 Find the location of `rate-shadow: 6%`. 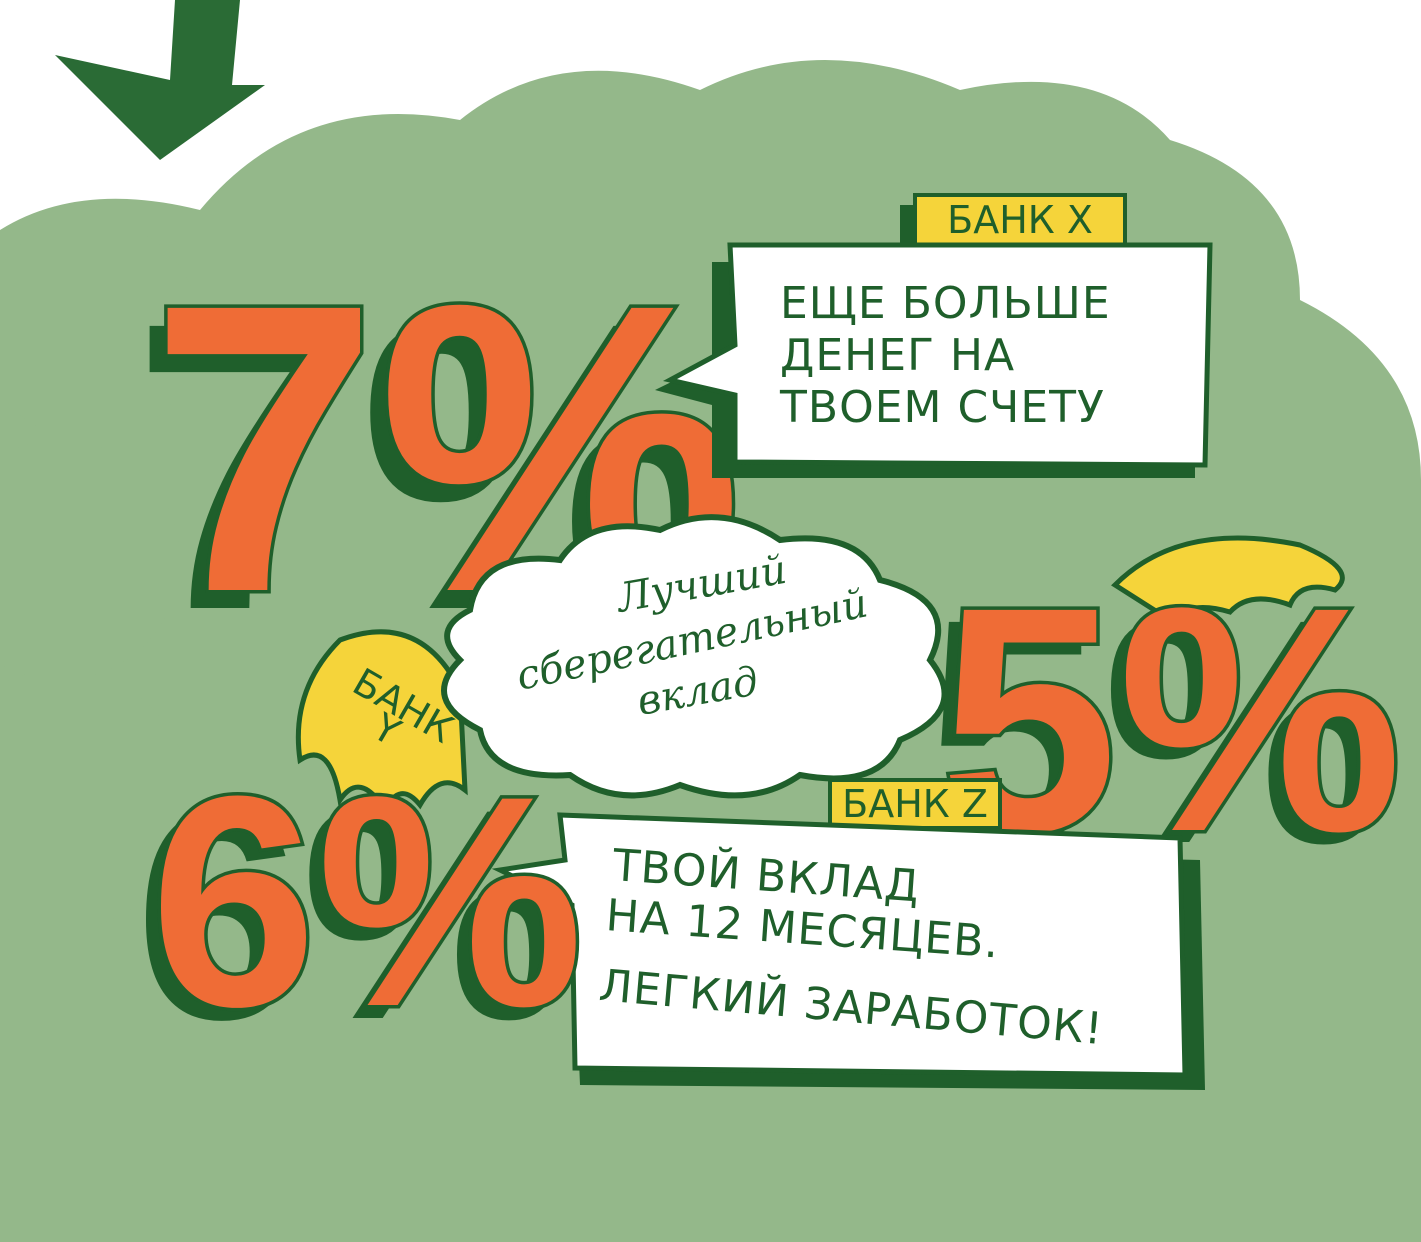

rate-shadow: 6% is located at coordinates (352, 914).